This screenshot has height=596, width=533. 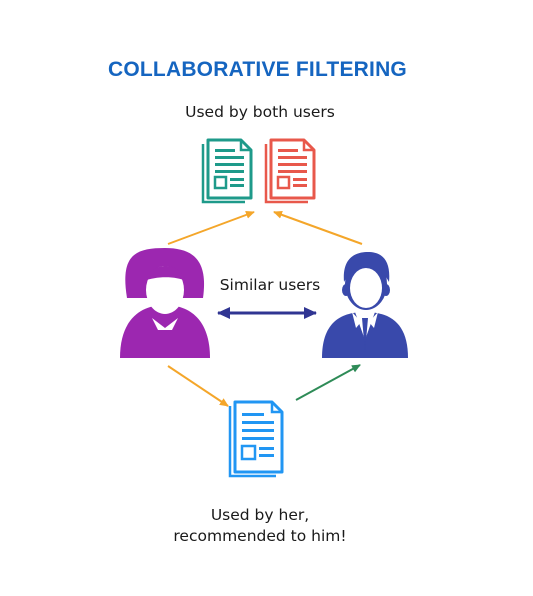 I want to click on arrow-man-to-top-docs, so click(x=318, y=227).